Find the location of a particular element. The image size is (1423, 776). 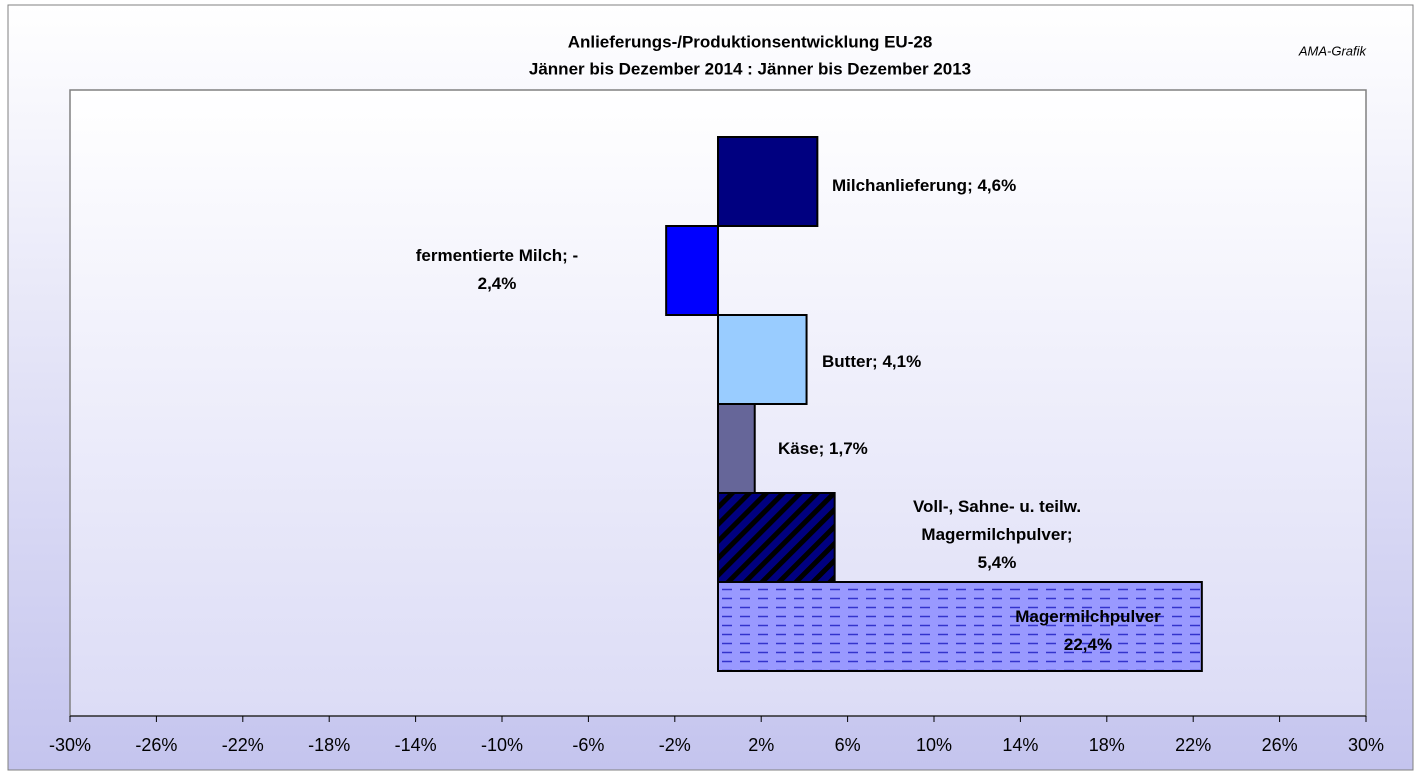

x-tick-label: -26% is located at coordinates (156, 745).